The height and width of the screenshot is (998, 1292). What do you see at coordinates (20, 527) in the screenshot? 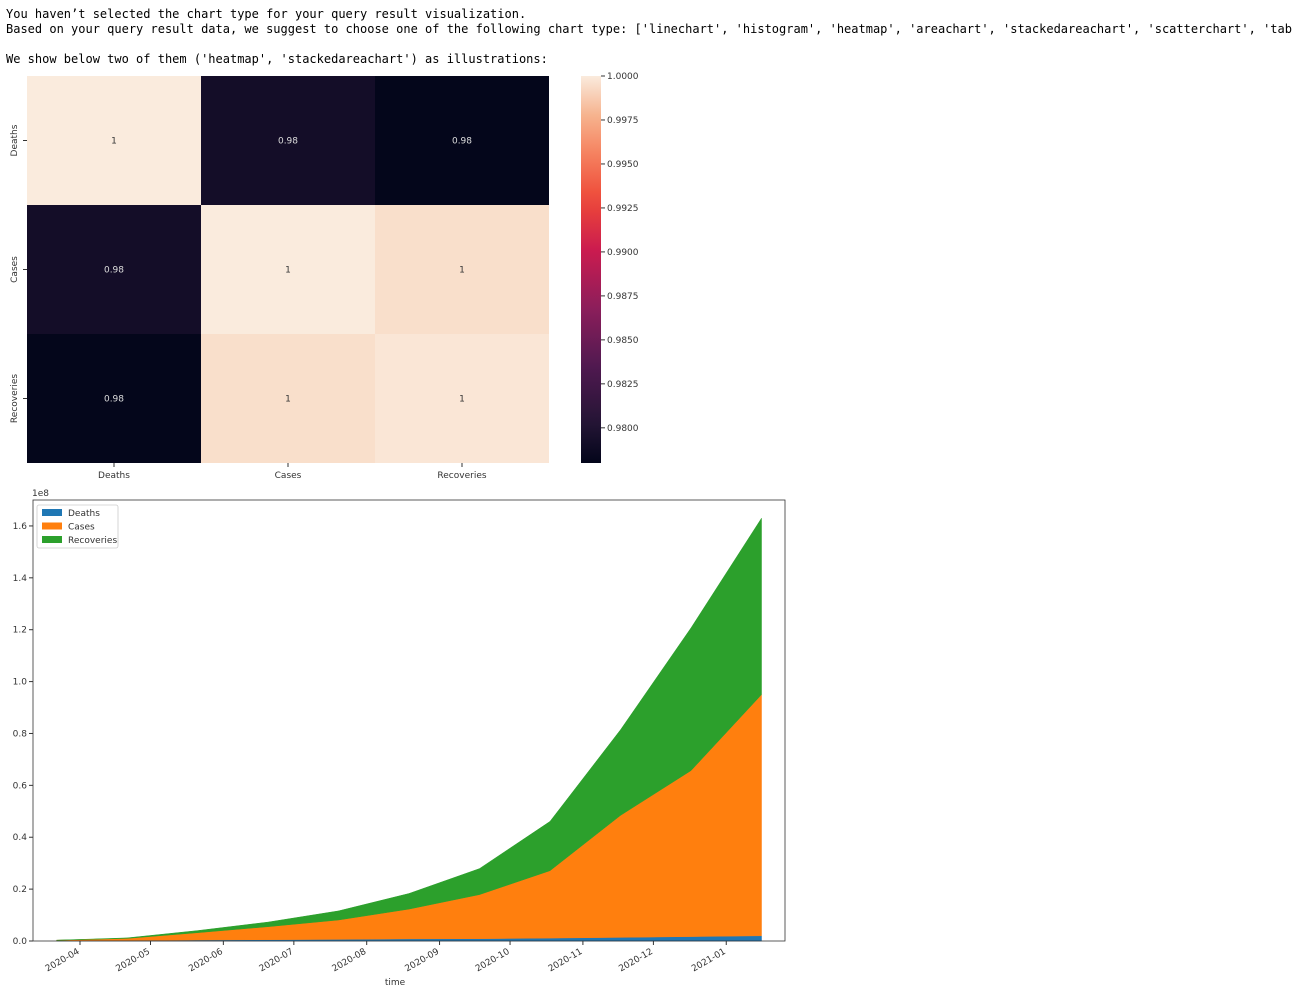
I see `y-tick-label: 1.6` at bounding box center [20, 527].